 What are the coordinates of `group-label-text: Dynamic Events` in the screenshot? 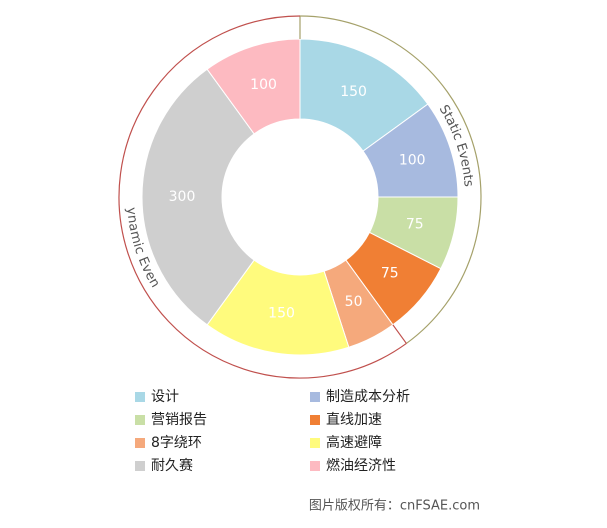 It's located at (81, 145).